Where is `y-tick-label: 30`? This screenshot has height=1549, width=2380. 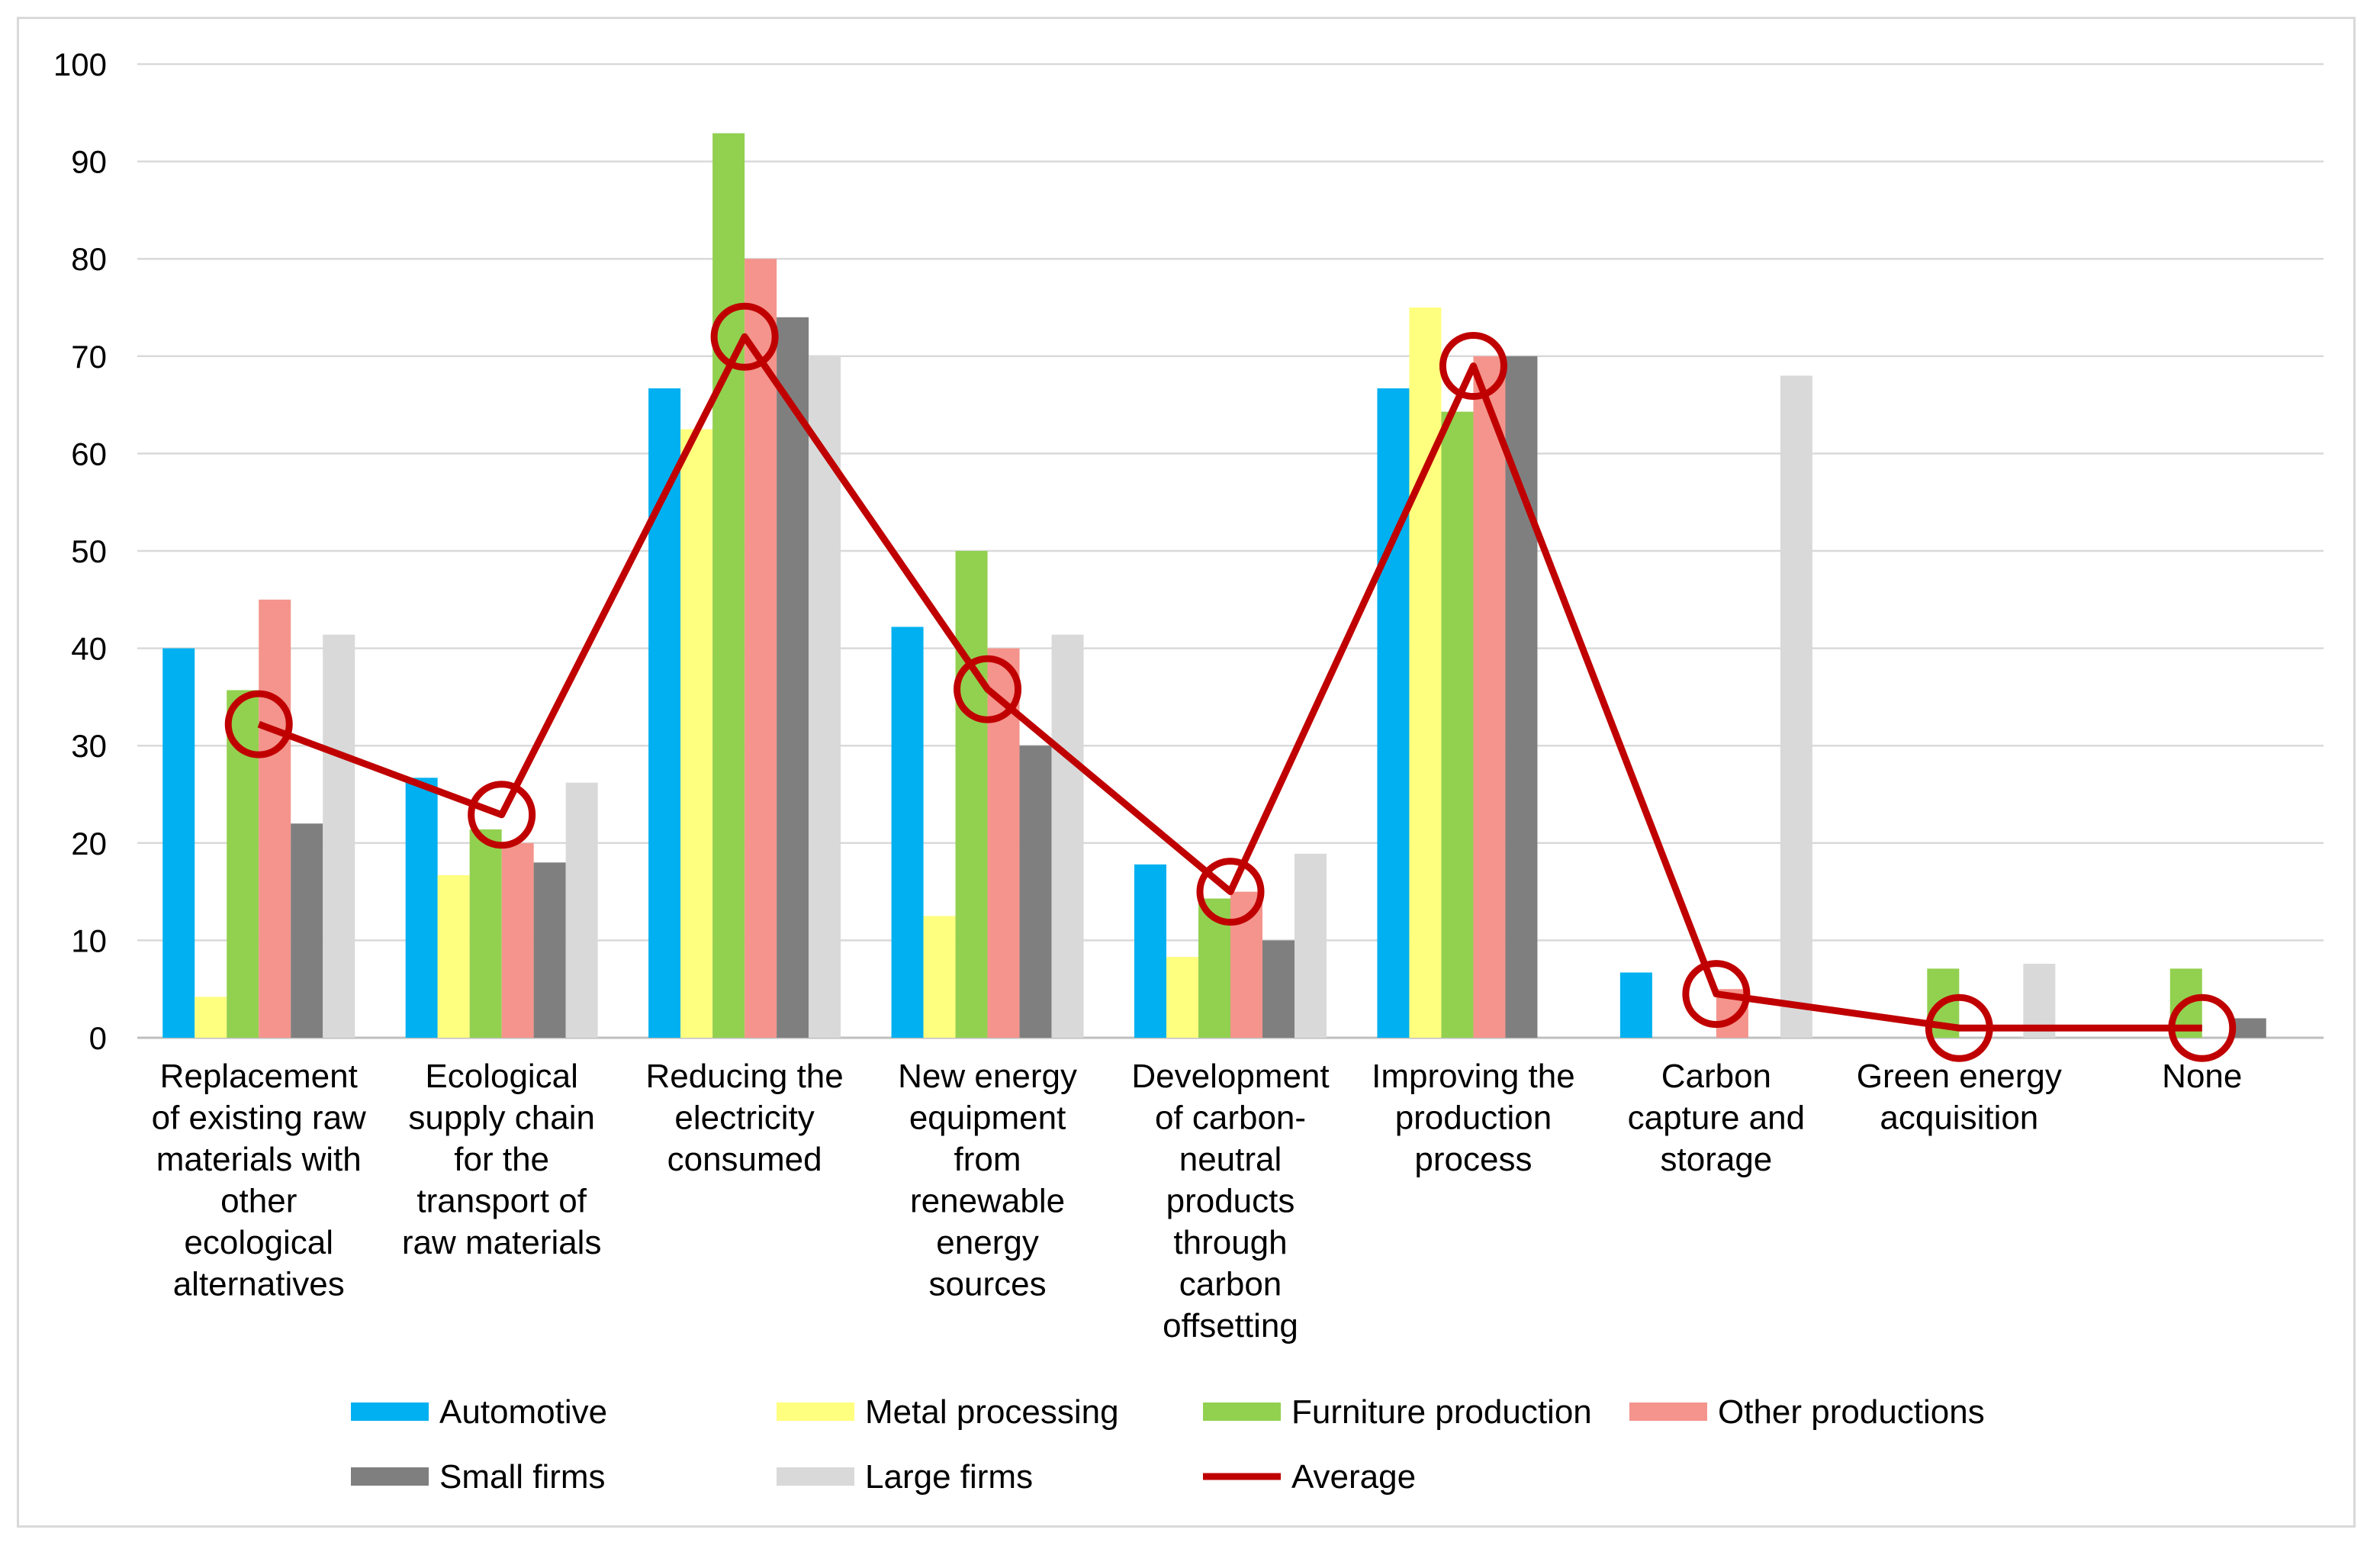 y-tick-label: 30 is located at coordinates (89, 746).